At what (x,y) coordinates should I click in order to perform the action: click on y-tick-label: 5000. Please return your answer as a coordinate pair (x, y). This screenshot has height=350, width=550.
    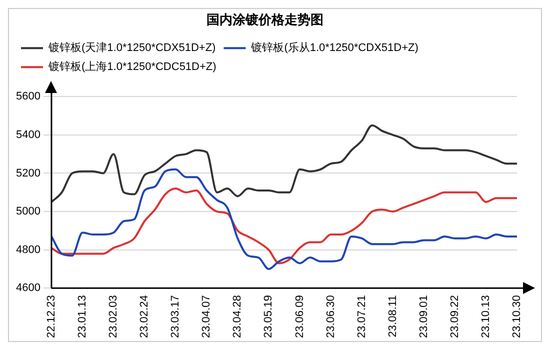
    Looking at the image, I should click on (28, 212).